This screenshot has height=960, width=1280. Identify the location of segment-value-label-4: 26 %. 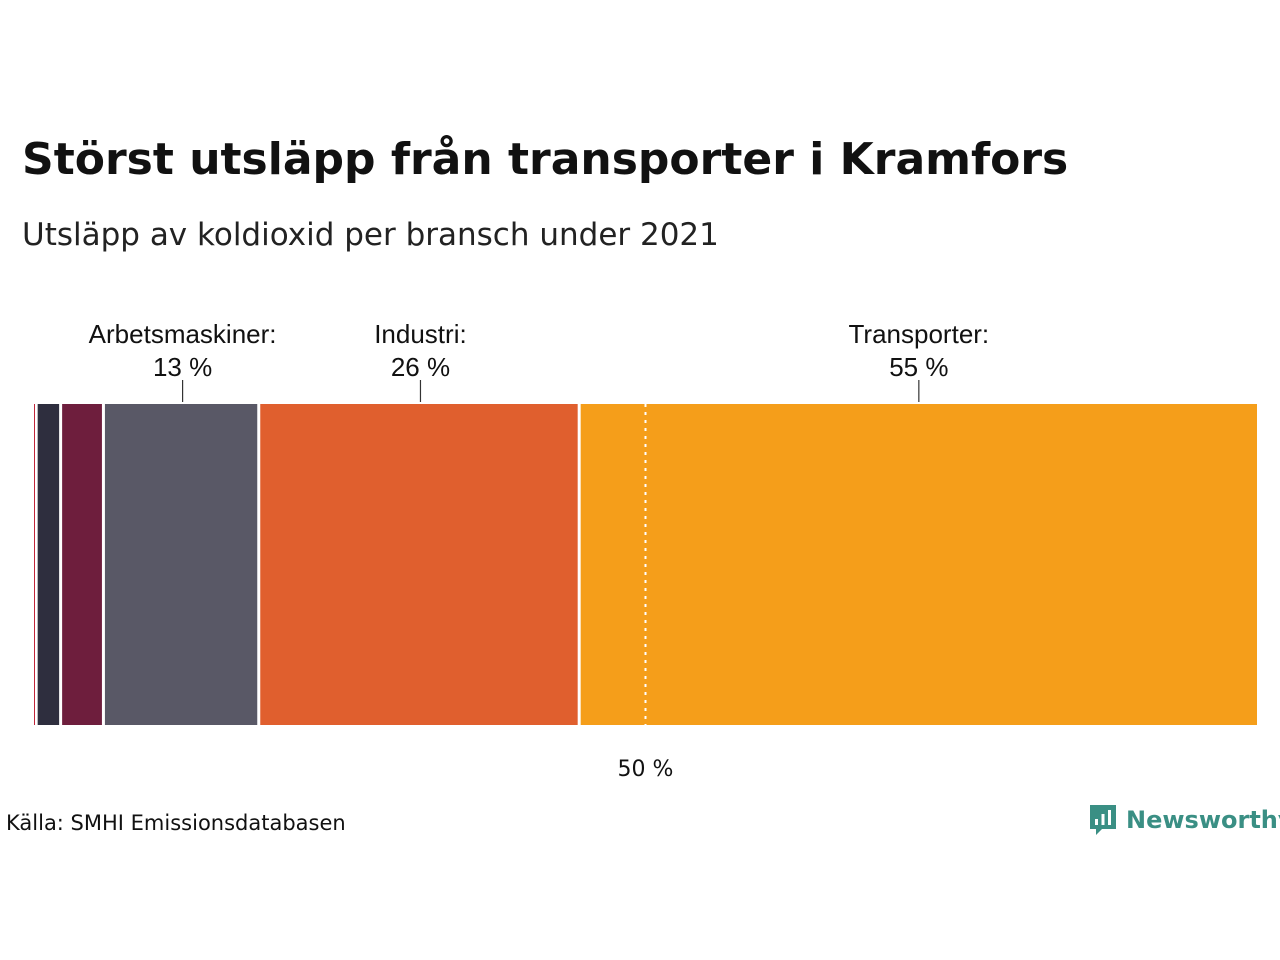
(420, 367).